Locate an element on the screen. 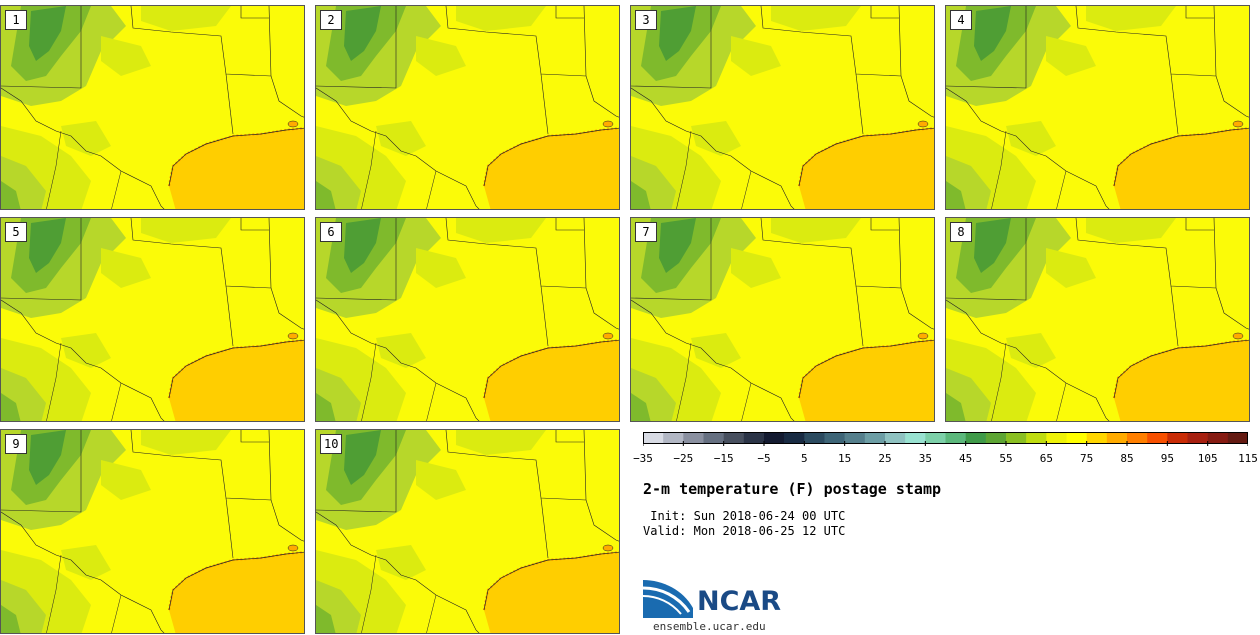 This screenshot has height=635, width=1260. colorbar-tick-label: 55 is located at coordinates (1006, 458).